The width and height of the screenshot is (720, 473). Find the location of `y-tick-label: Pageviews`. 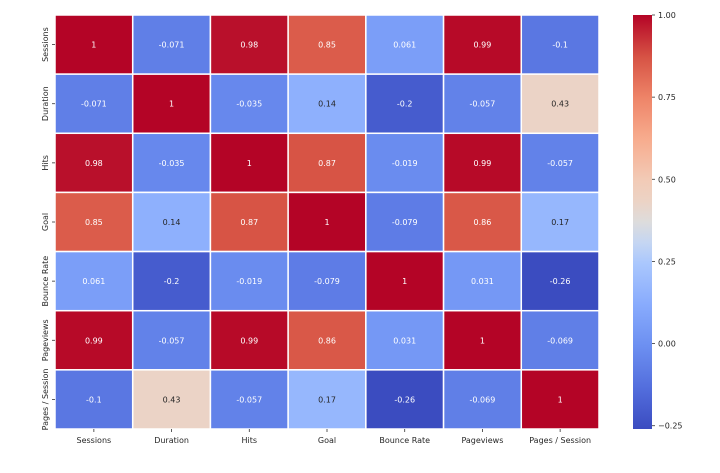

y-tick-label: Pageviews is located at coordinates (45, 340).